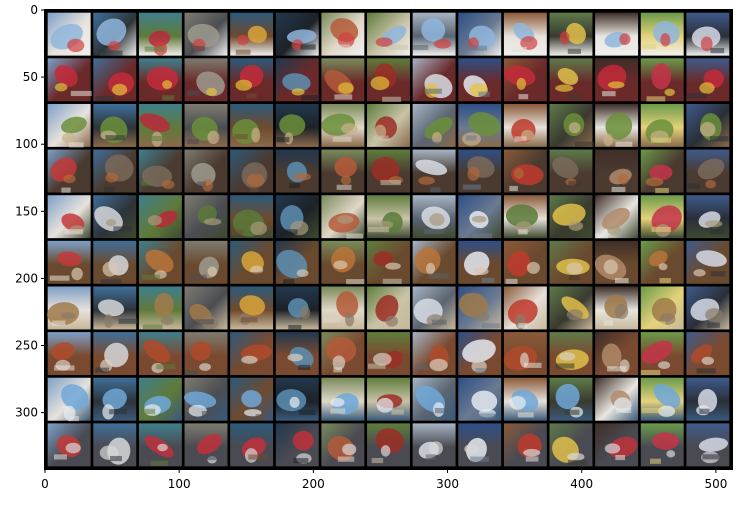 This screenshot has width=747, height=510. I want to click on x-tick-label: 0, so click(45, 484).